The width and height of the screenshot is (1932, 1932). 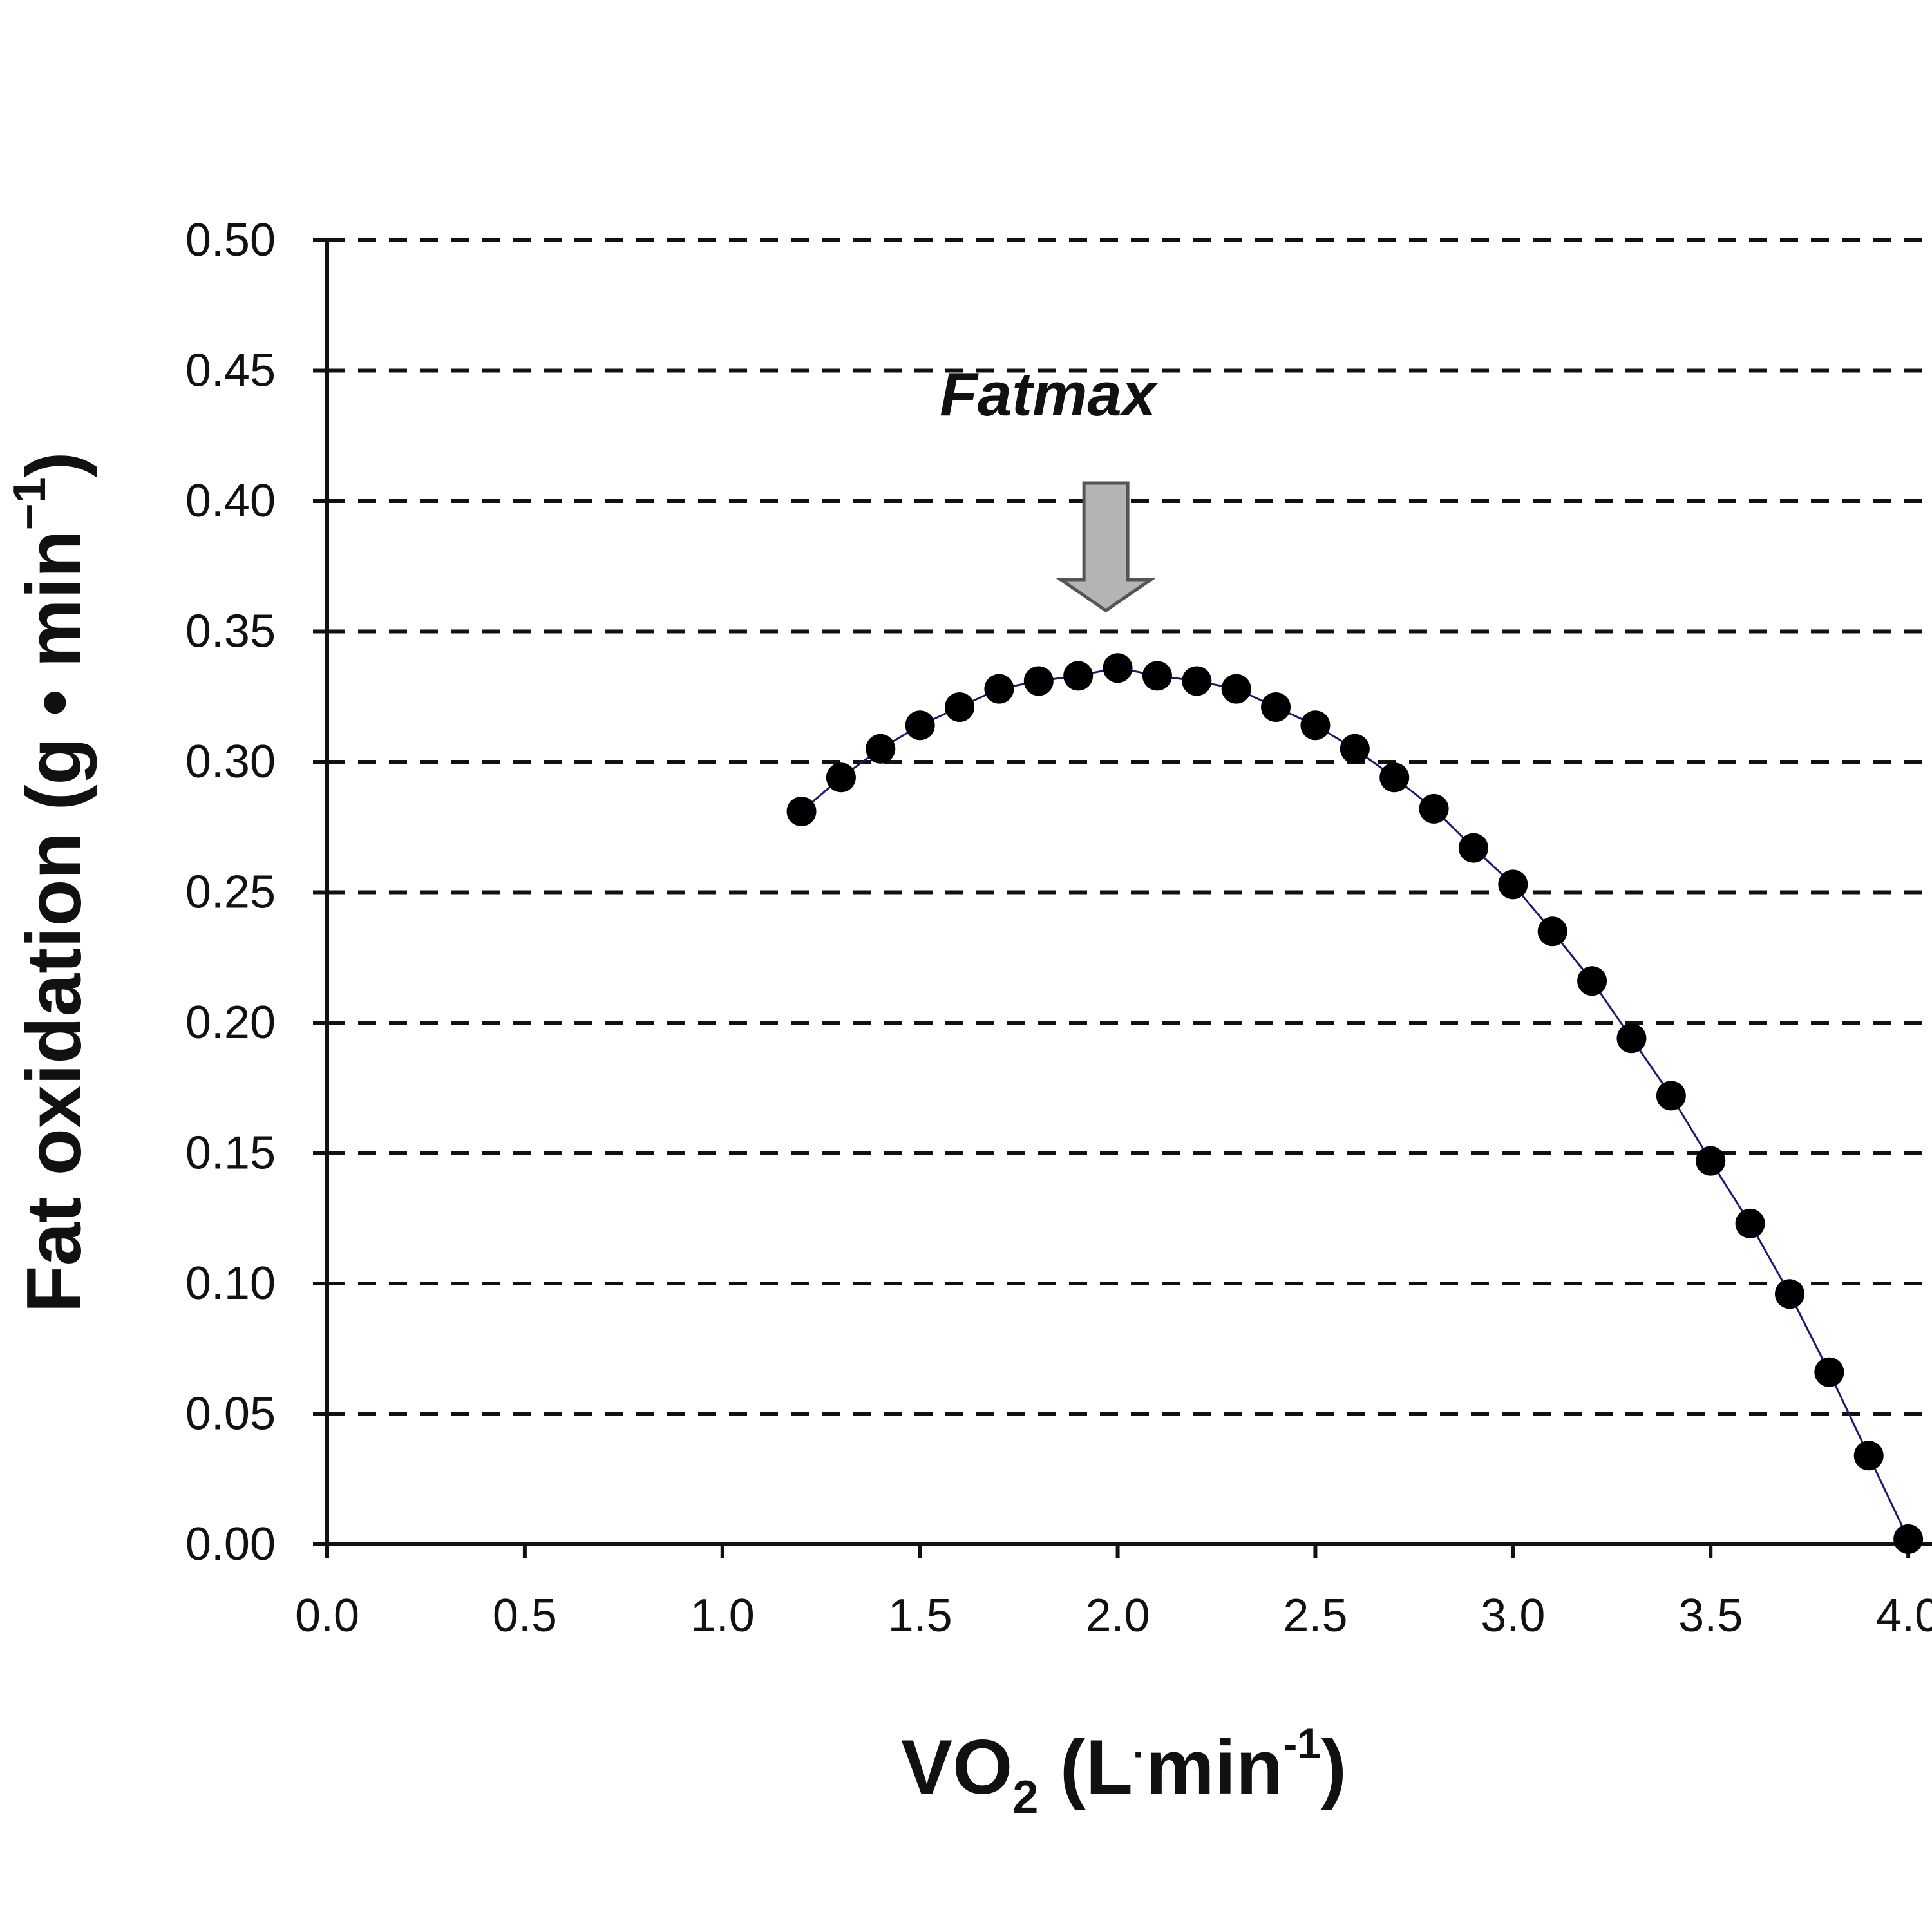 I want to click on x-axis-title-main: VO, so click(x=956, y=1767).